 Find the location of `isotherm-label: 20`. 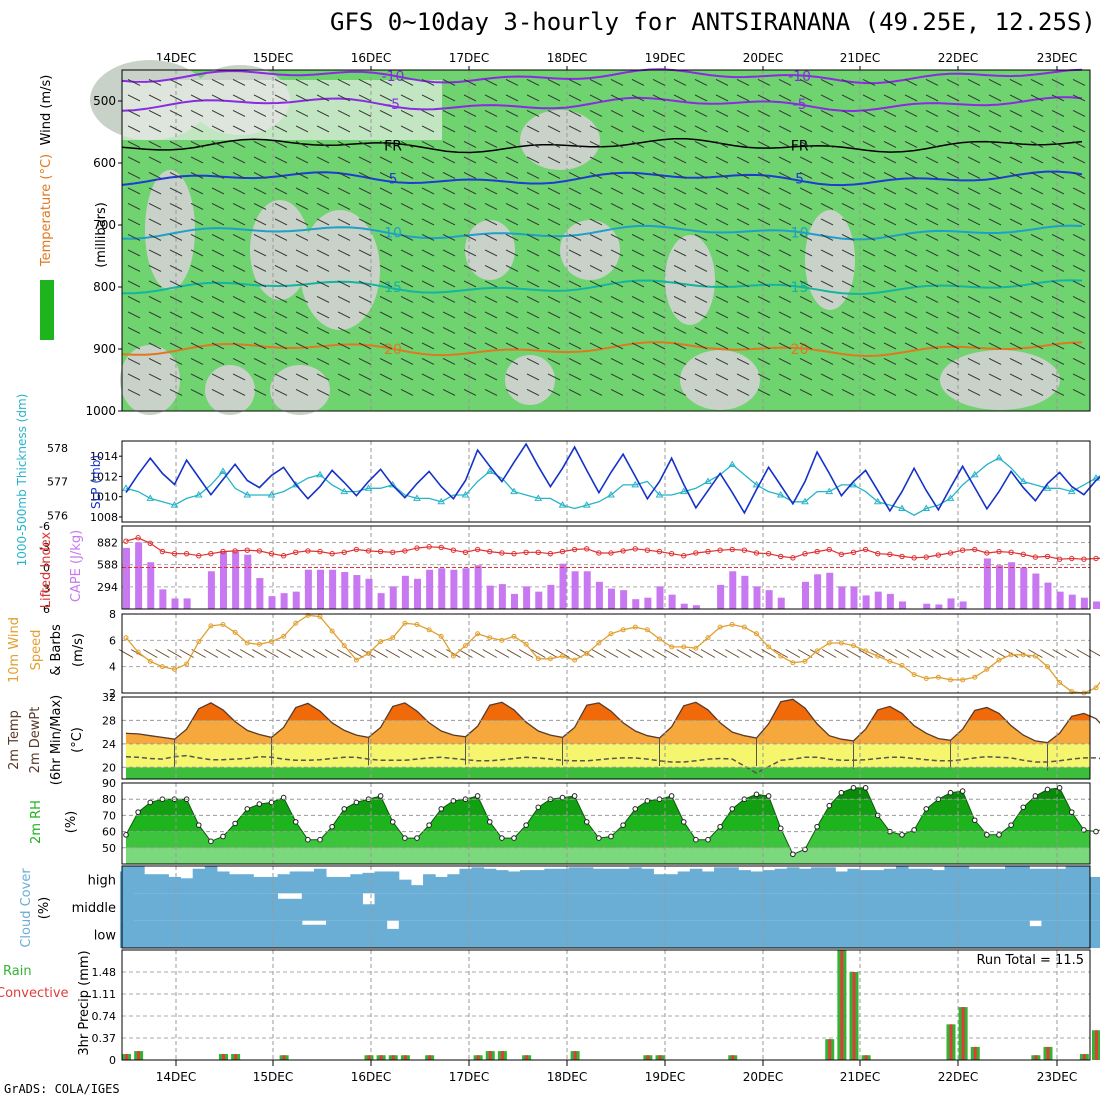

isotherm-label: 20 is located at coordinates (393, 350).